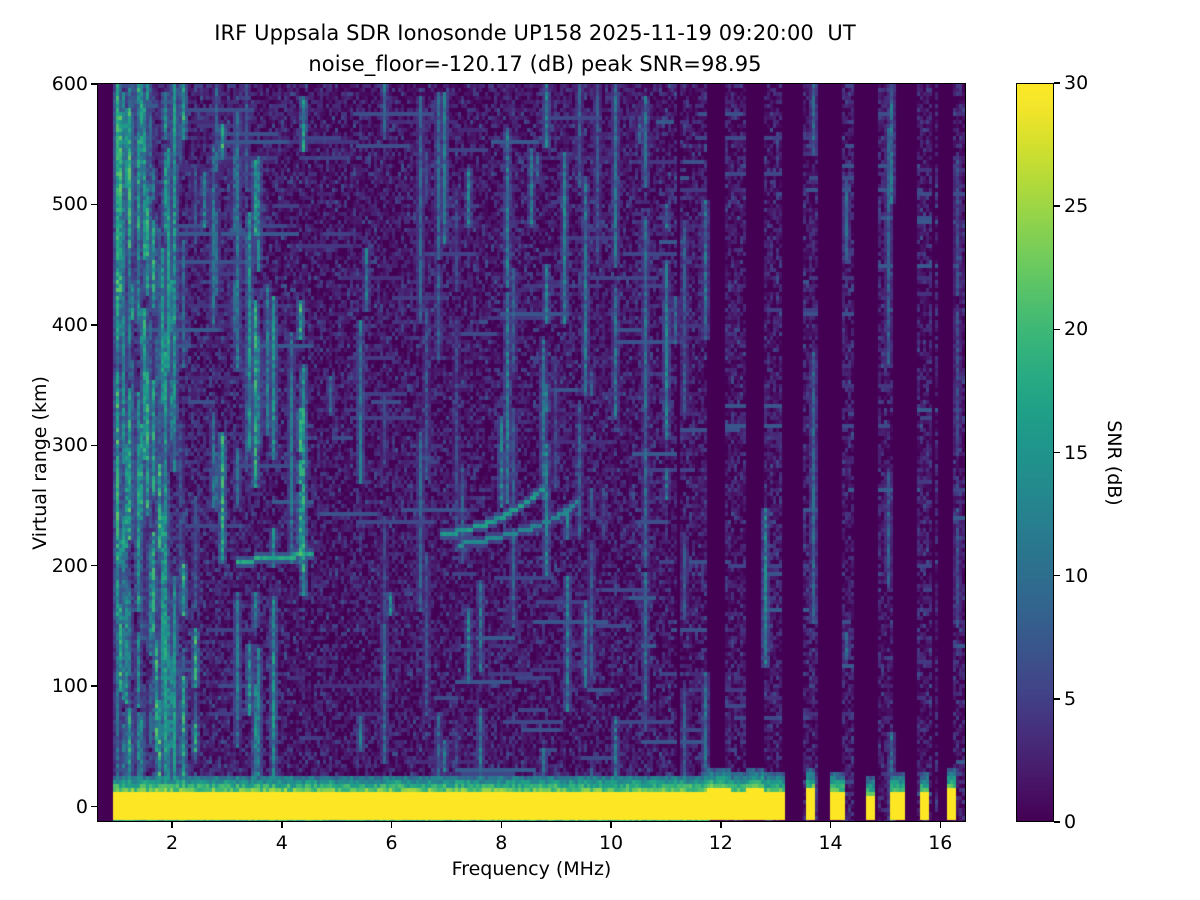  What do you see at coordinates (69, 445) in the screenshot?
I see `y-tick-label: 300` at bounding box center [69, 445].